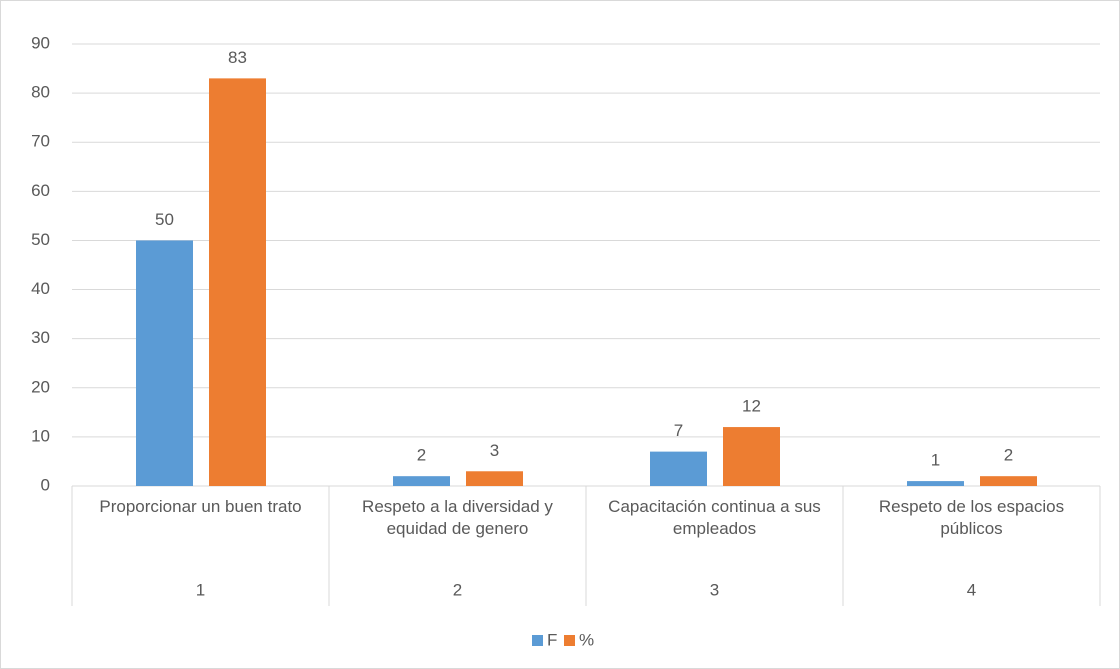 This screenshot has width=1120, height=669. Describe the element at coordinates (237, 57) in the screenshot. I see `data-label: 83` at that location.